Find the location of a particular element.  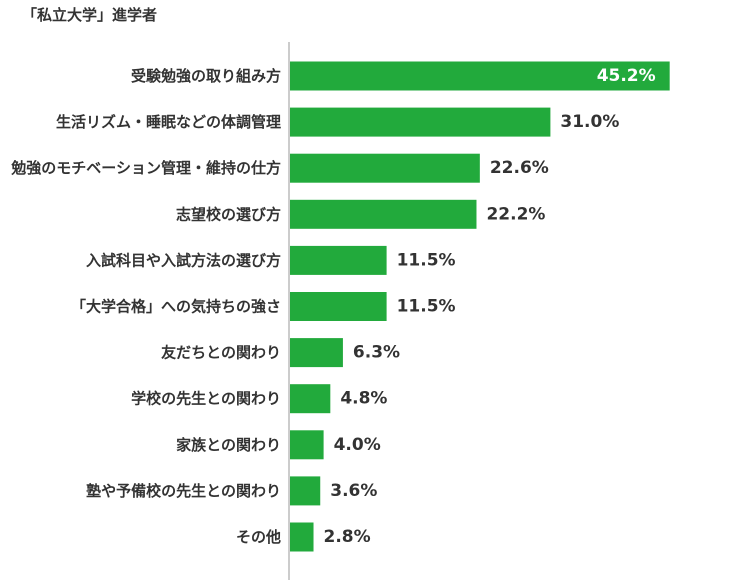

data-label: 31.0% is located at coordinates (589, 122).